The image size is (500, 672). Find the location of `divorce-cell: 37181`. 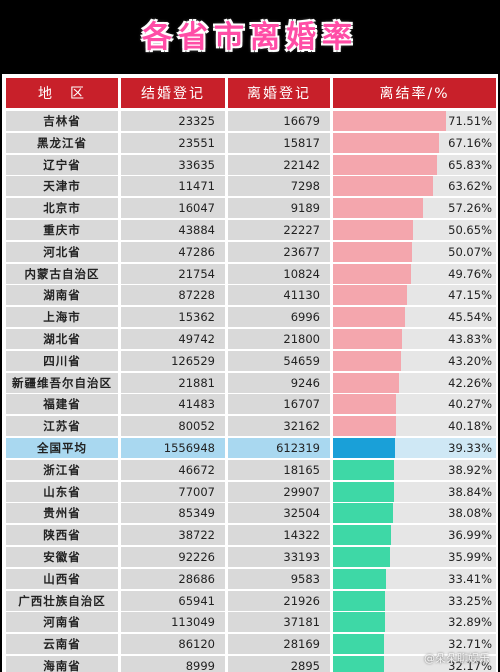

divorce-cell: 37181 is located at coordinates (279, 622).